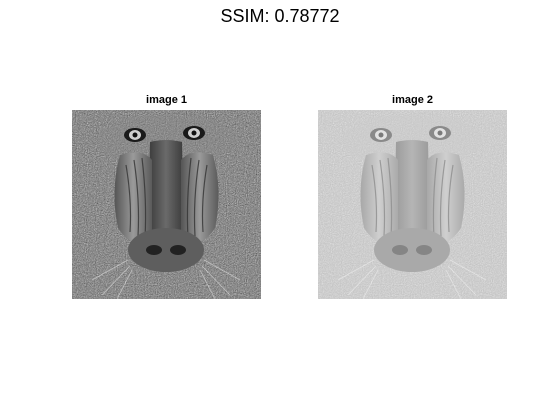 Image resolution: width=560 pixels, height=420 pixels. Describe the element at coordinates (412, 100) in the screenshot. I see `panel-2-title: image 2` at that location.